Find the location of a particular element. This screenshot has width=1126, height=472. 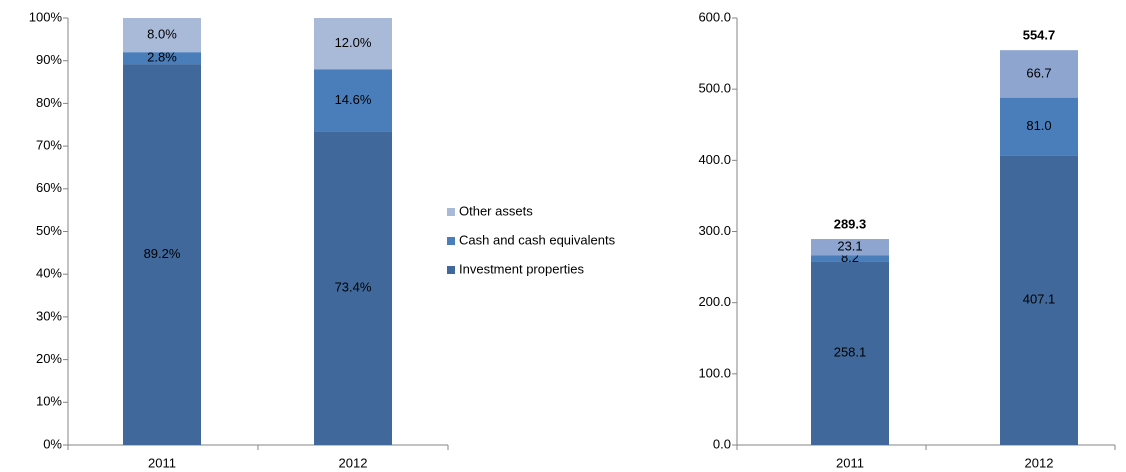

y-tick-label: 20% is located at coordinates (49, 358).